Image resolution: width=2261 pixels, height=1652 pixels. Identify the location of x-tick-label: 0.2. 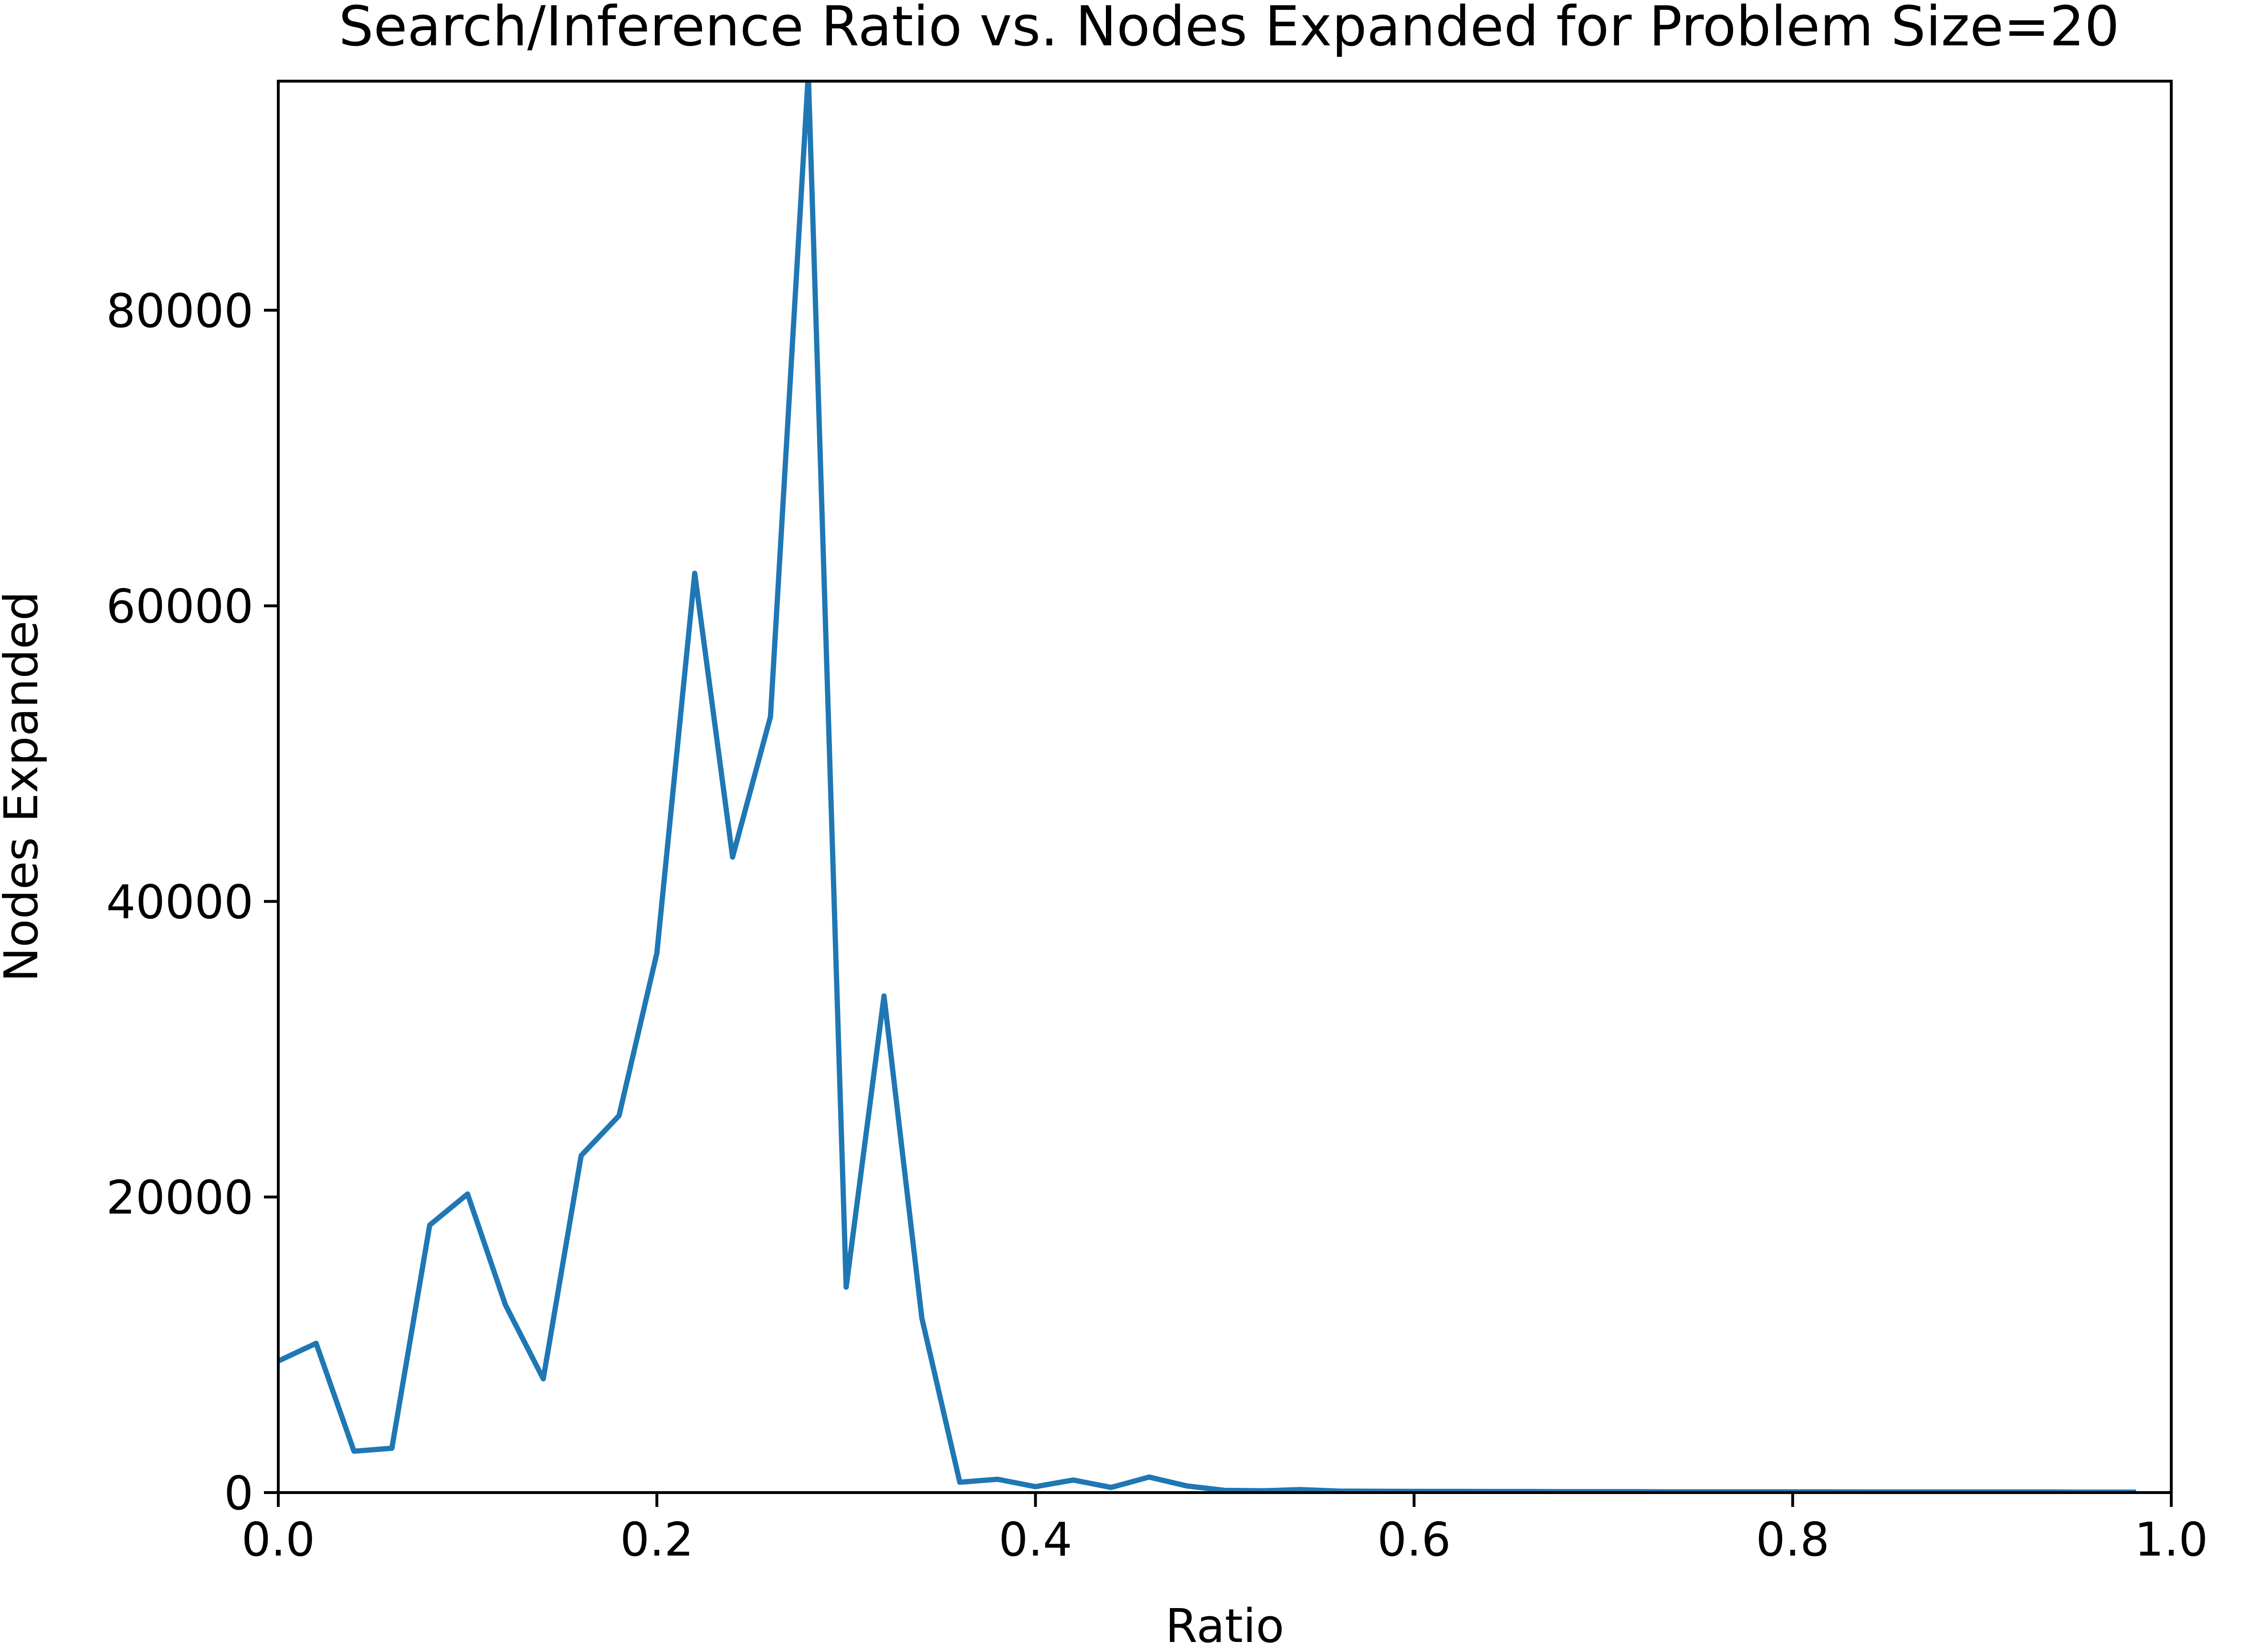
(657, 1540).